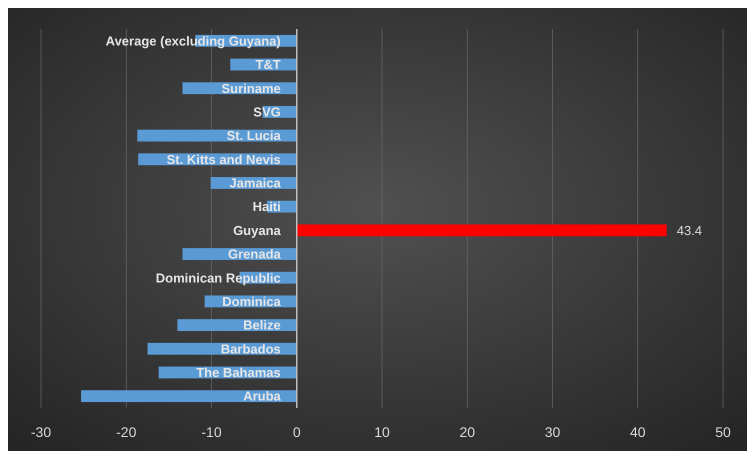  I want to click on y-tick-label: Dominica, so click(252, 301).